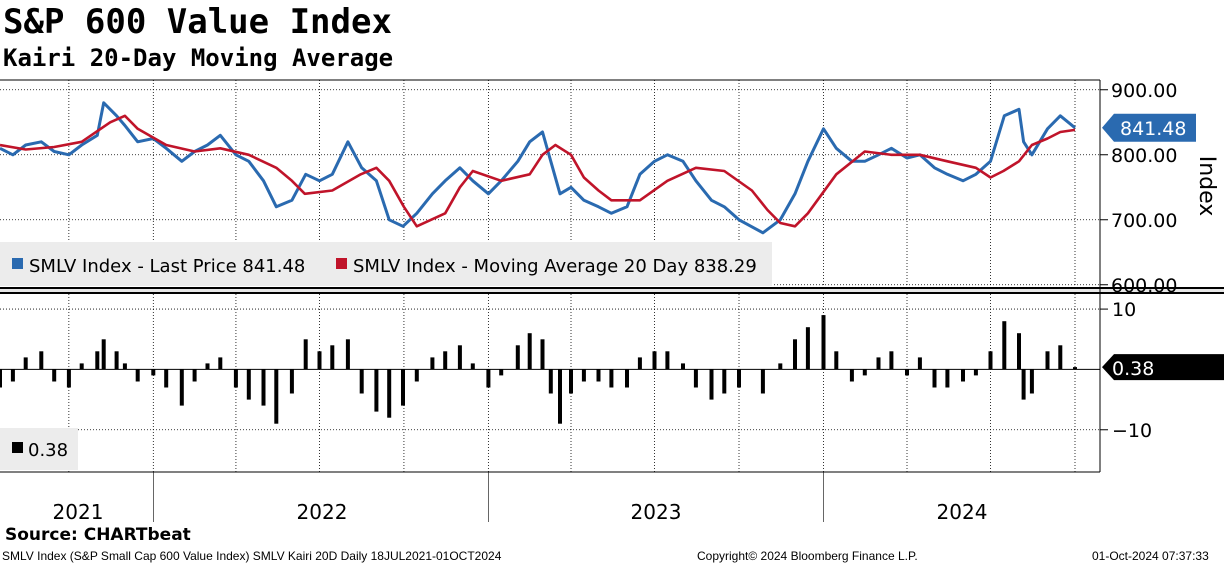 This screenshot has width=1224, height=566. What do you see at coordinates (656, 512) in the screenshot?
I see `year-label: 2023` at bounding box center [656, 512].